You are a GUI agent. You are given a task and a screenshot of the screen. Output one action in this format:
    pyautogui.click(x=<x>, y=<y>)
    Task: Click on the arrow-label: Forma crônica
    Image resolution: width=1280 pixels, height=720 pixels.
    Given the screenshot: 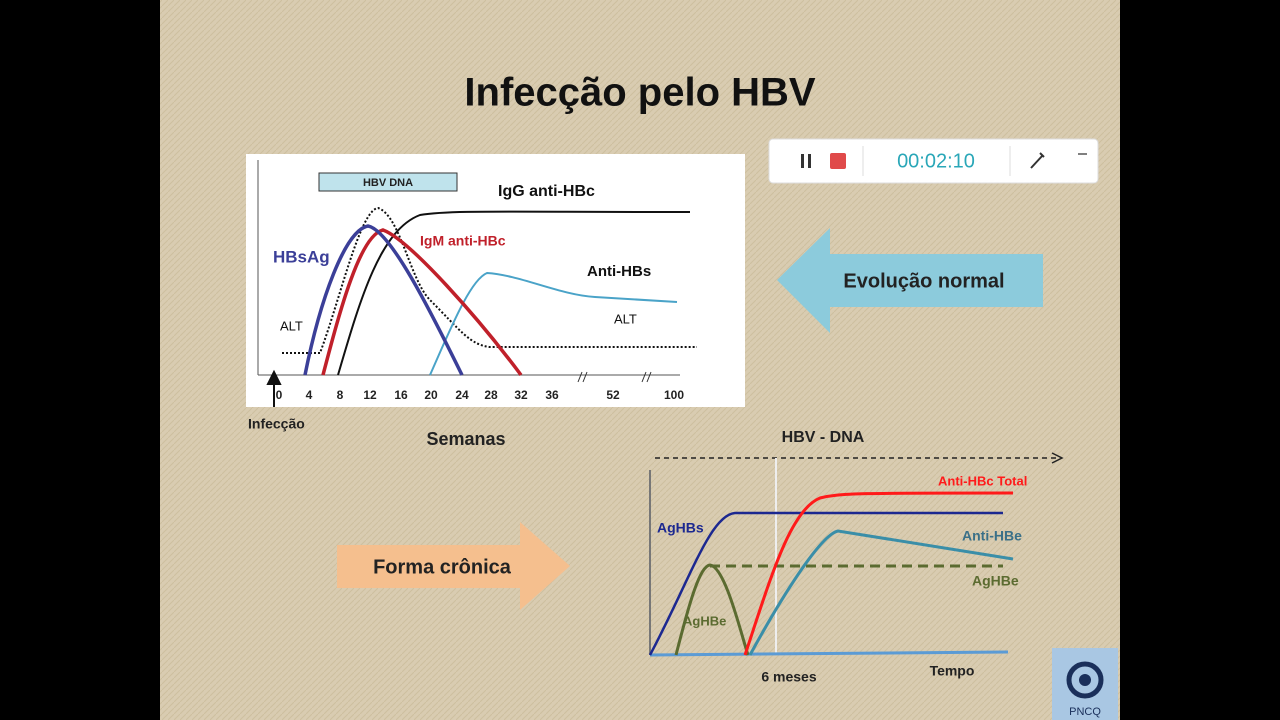 What is the action you would take?
    pyautogui.click(x=442, y=567)
    